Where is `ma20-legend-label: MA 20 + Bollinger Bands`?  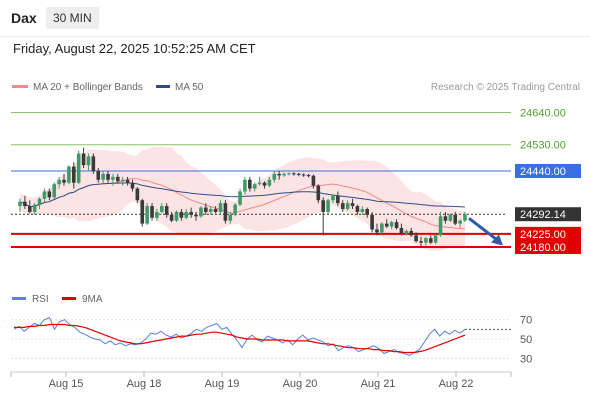 ma20-legend-label: MA 20 + Bollinger Bands is located at coordinates (88, 87).